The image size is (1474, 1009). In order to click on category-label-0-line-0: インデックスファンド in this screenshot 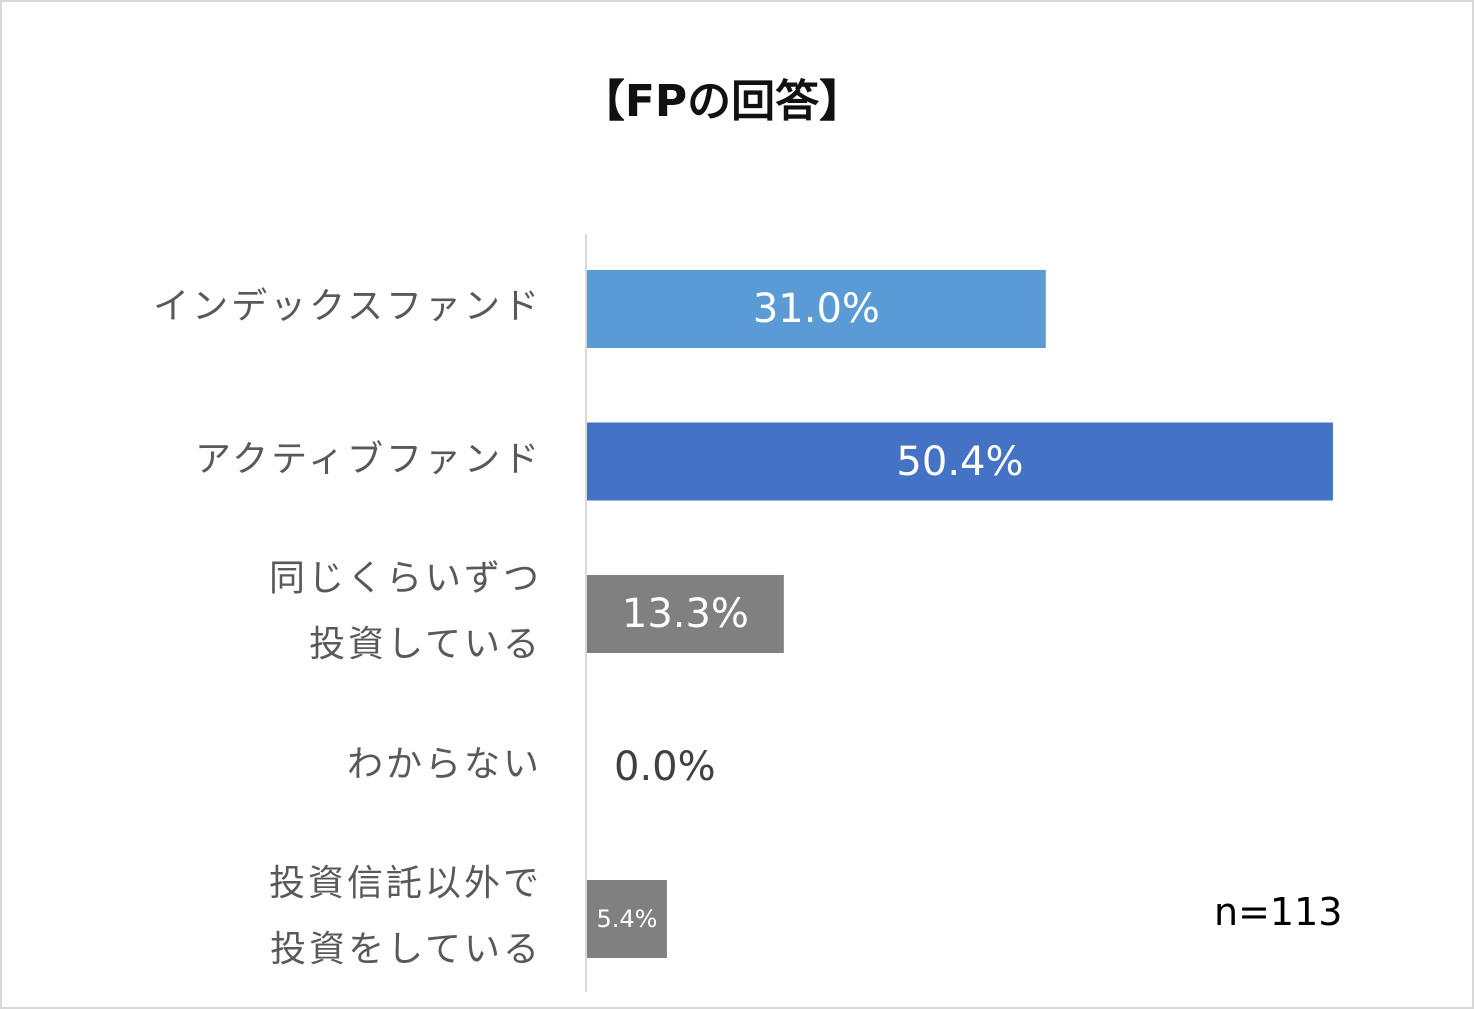, I will do `click(347, 306)`.